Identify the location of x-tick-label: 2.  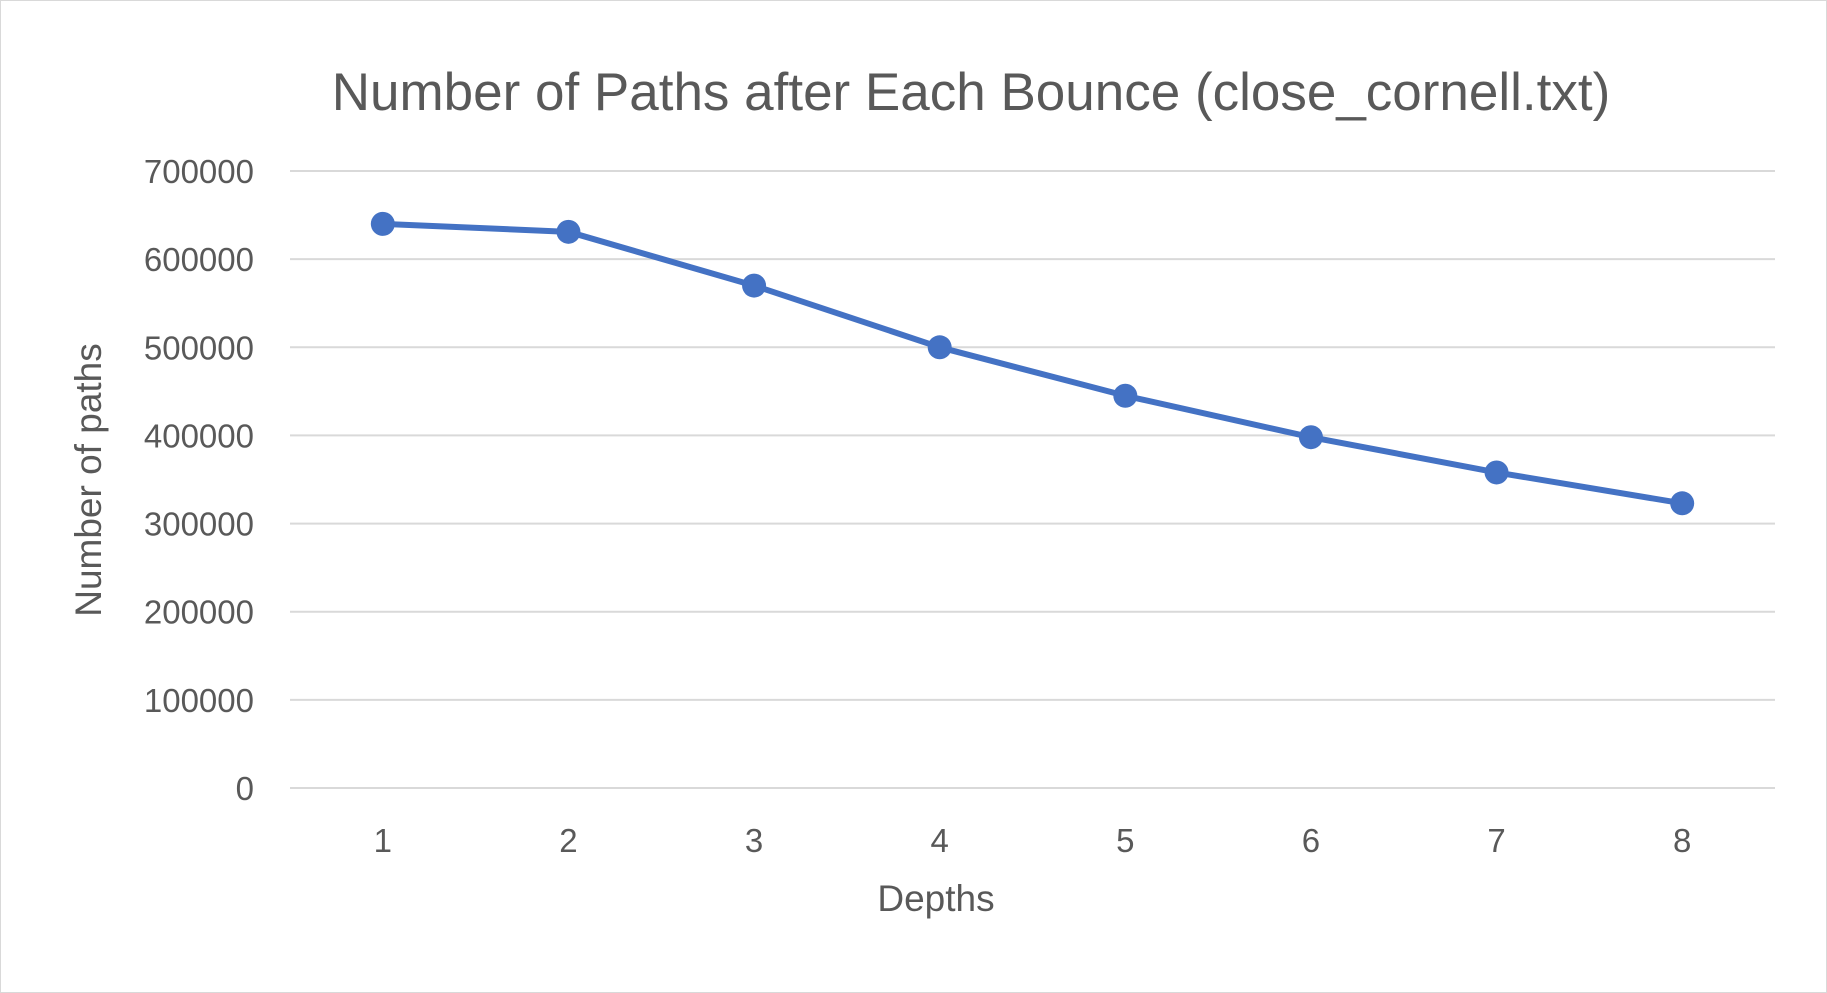
(568, 840).